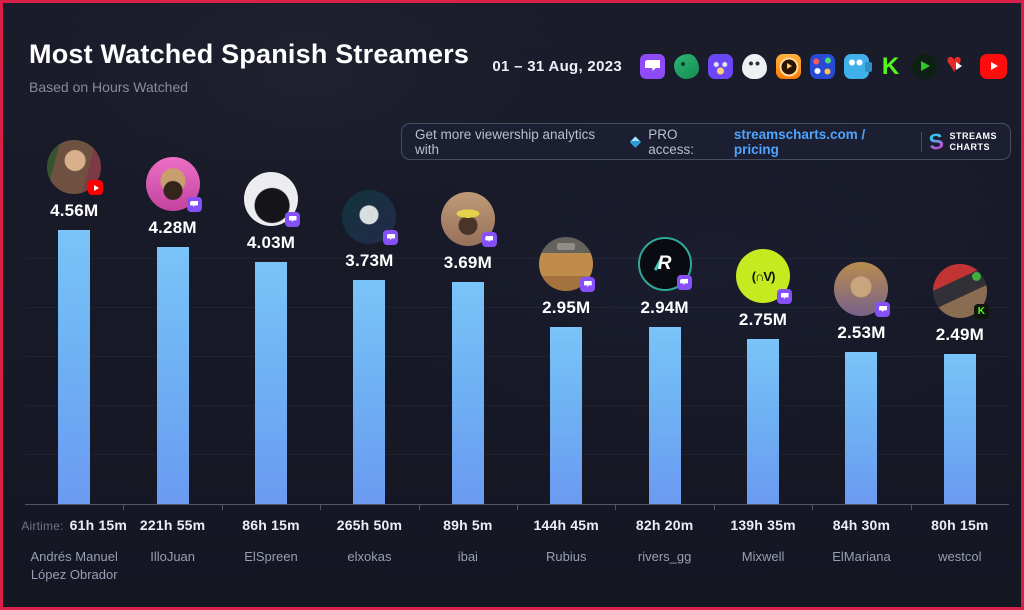 This screenshot has width=1024, height=610. I want to click on streams-charts-logo: S STREAMS CHARTS, so click(962, 141).